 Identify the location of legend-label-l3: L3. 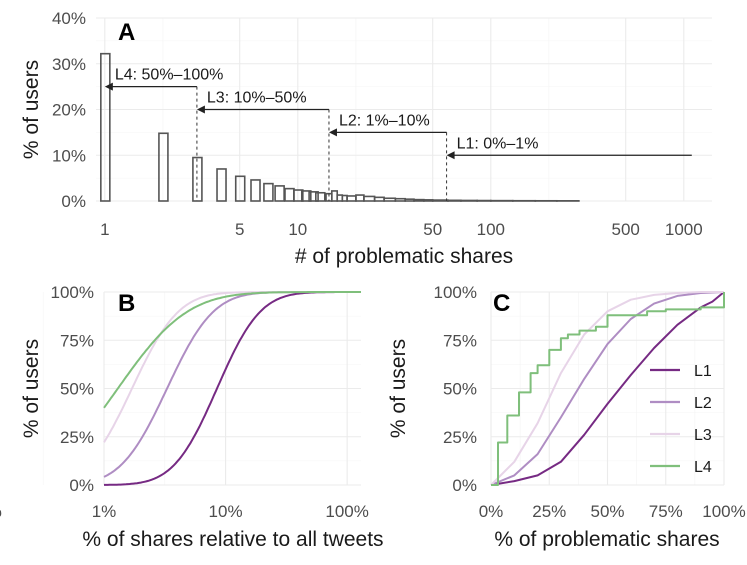
(703, 435).